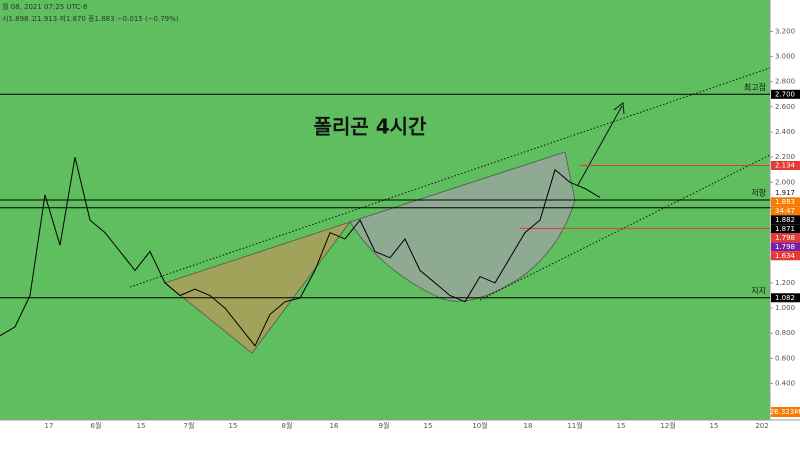  Describe the element at coordinates (600, 145) in the screenshot. I see `arrow` at that location.